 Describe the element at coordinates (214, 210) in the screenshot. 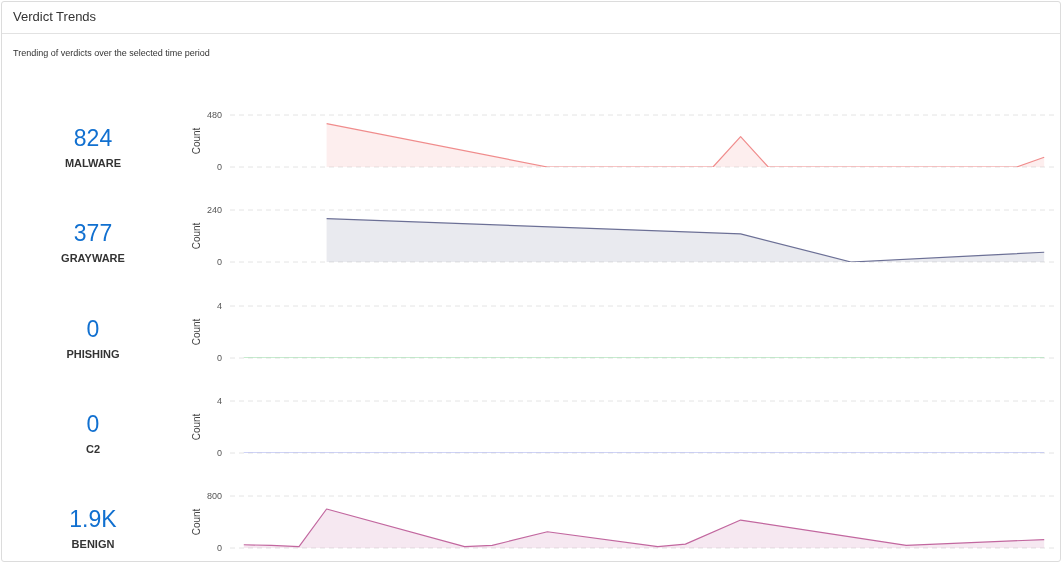

I see `y-tick-label: 240` at that location.